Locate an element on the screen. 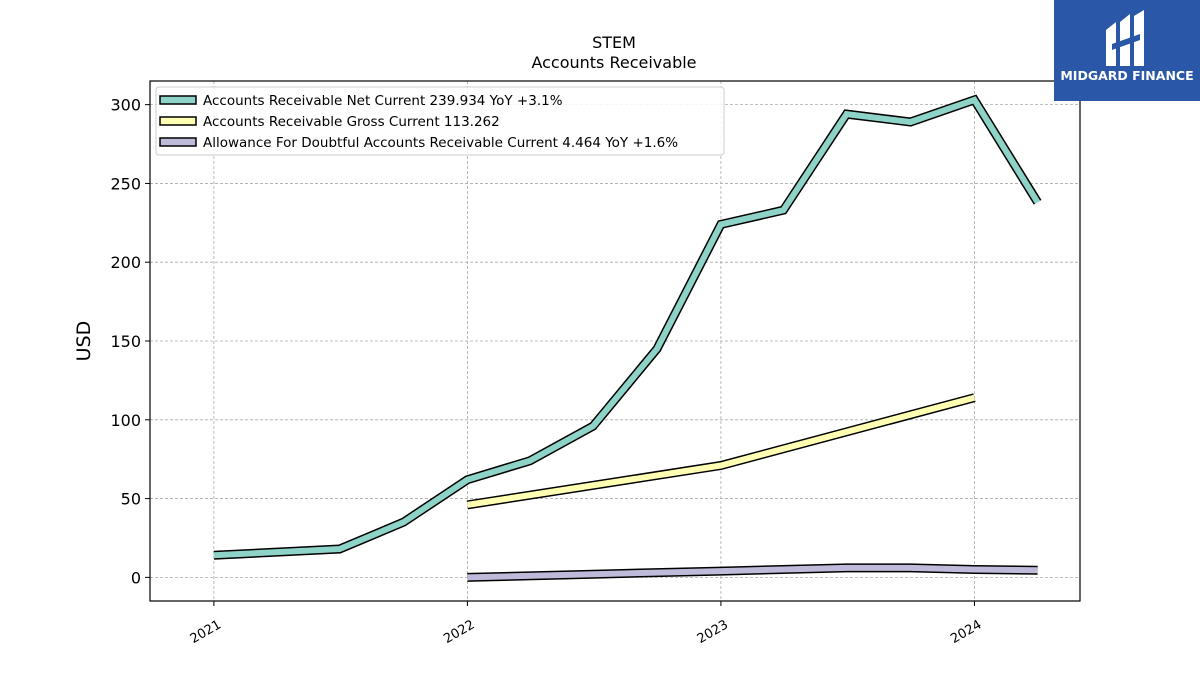 The width and height of the screenshot is (1200, 675). y-tick-label: 300 is located at coordinates (125, 105).